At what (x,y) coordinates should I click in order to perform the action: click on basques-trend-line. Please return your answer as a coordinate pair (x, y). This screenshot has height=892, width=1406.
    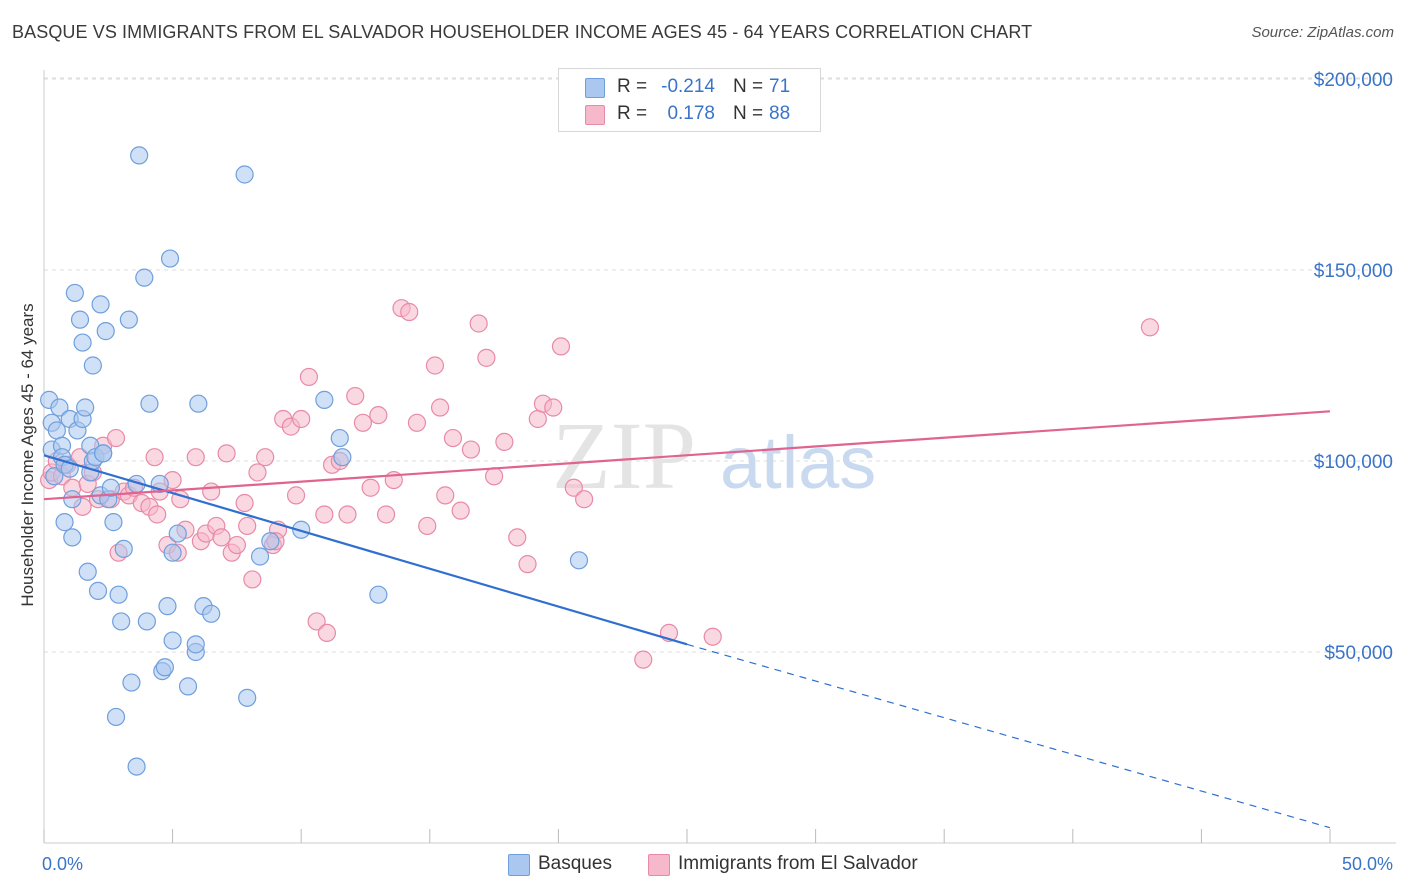
    Looking at the image, I should click on (365, 550).